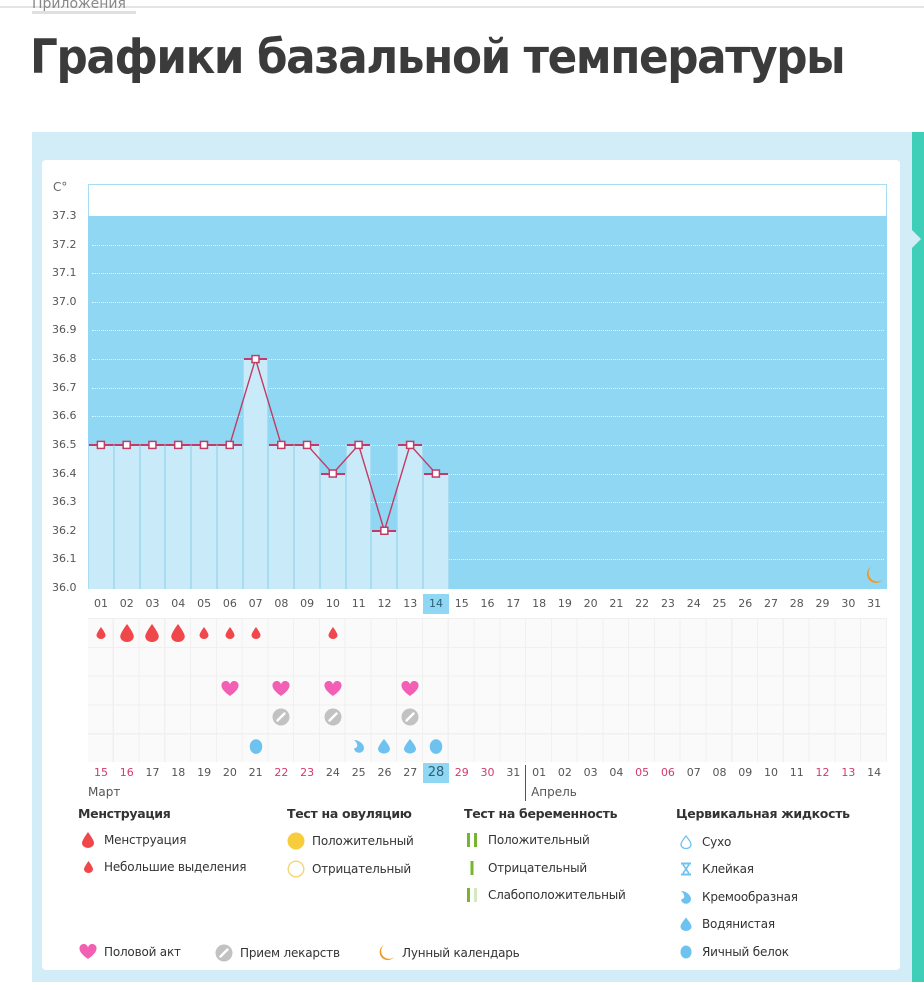  What do you see at coordinates (101, 772) in the screenshot?
I see `calendar-date-label: 15` at bounding box center [101, 772].